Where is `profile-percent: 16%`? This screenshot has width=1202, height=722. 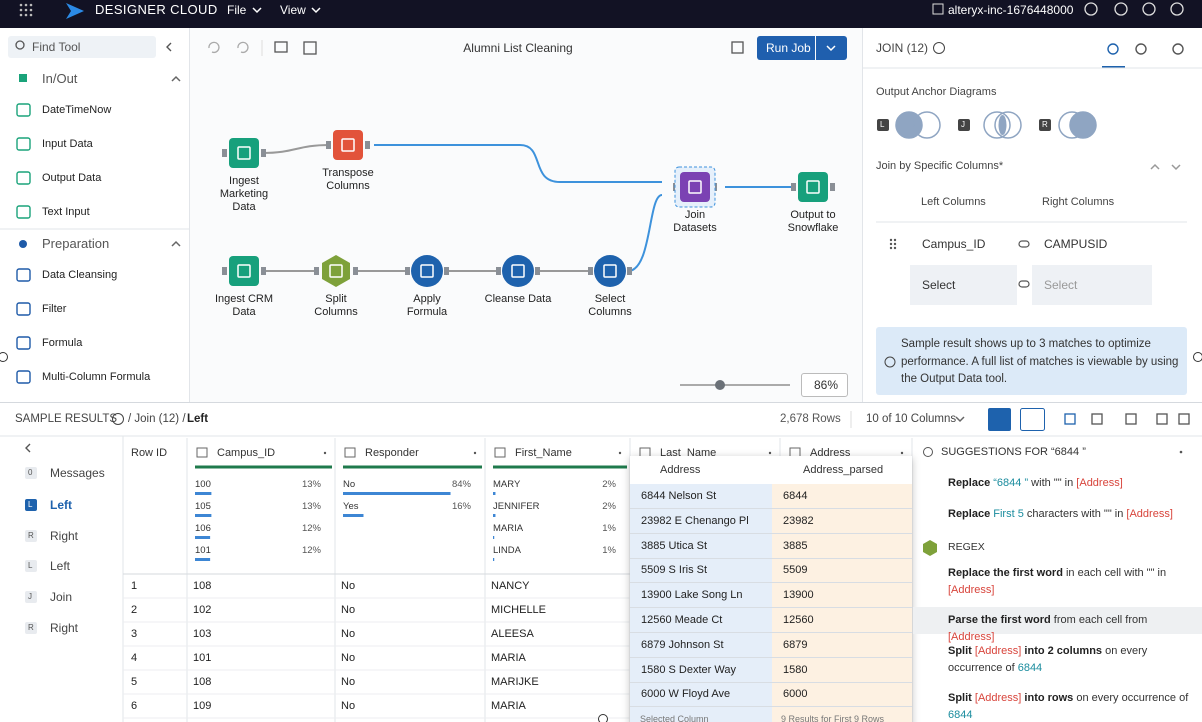
profile-percent: 16% is located at coordinates (461, 506).